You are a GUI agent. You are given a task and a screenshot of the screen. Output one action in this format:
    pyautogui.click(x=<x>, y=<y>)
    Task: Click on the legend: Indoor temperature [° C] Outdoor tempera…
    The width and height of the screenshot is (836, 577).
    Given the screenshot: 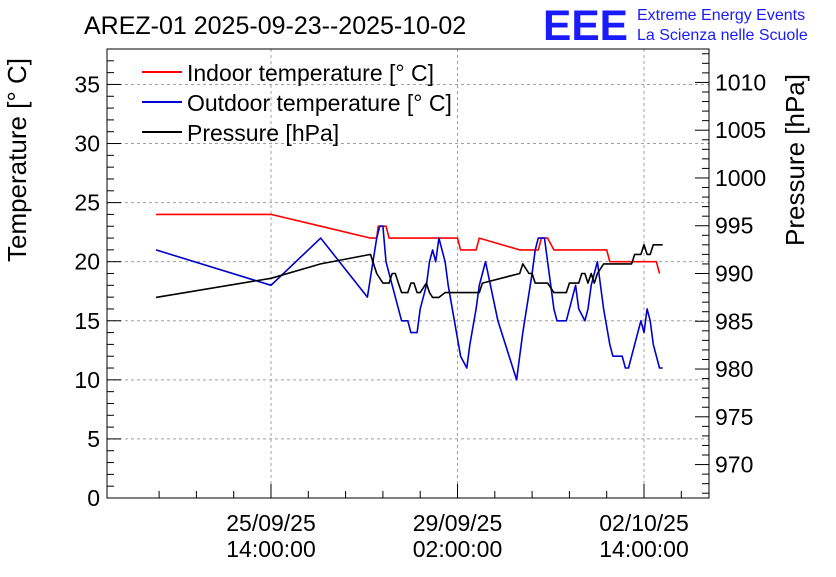 What is the action you would take?
    pyautogui.click(x=297, y=103)
    